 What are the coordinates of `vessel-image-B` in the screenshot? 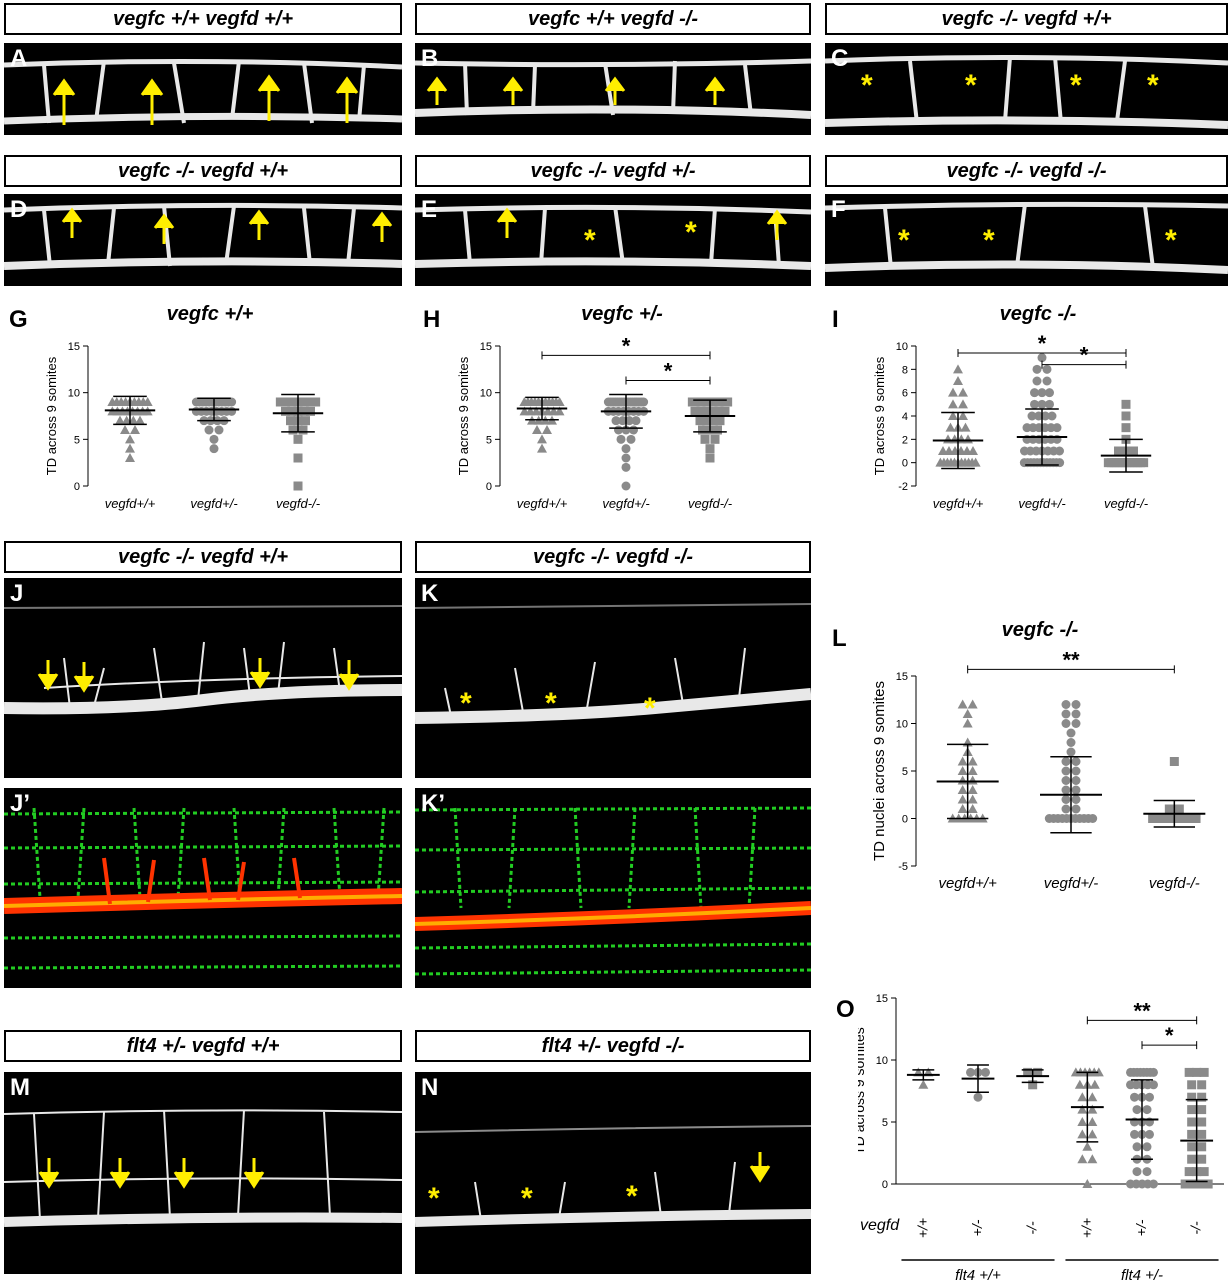 It's located at (613, 88).